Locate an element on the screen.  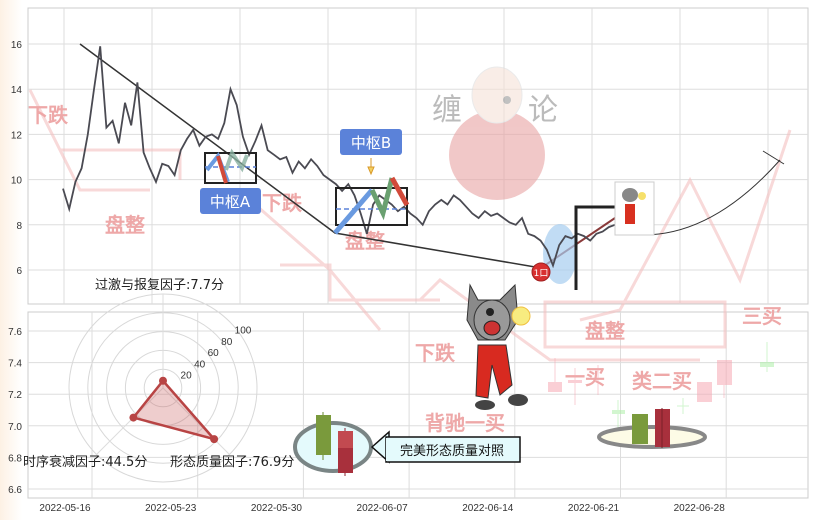
radar-ring-label: 100 is located at coordinates (243, 331).